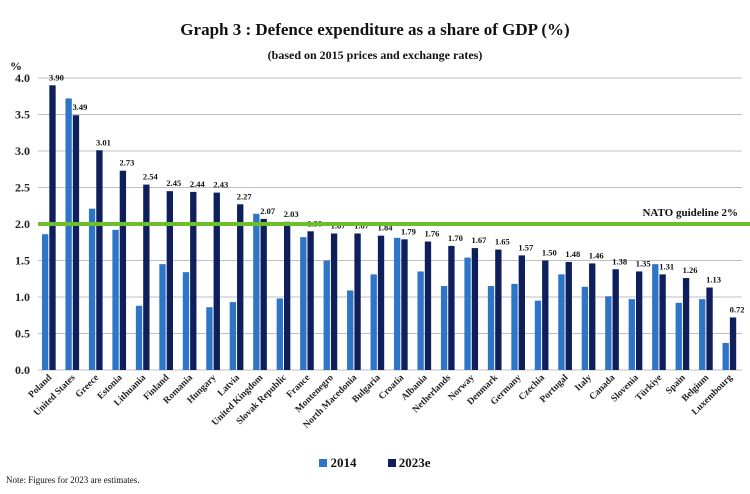 The width and height of the screenshot is (750, 494). Describe the element at coordinates (151, 177) in the screenshot. I see `data-label-2023e: 2.54` at that location.